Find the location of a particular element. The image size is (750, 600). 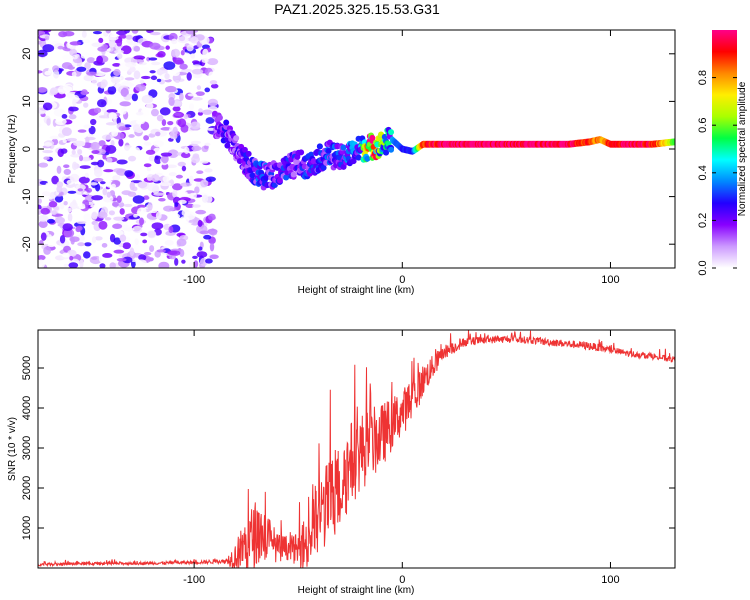

snr-y-label: SNR (10 * v/v) is located at coordinates (12, 449).